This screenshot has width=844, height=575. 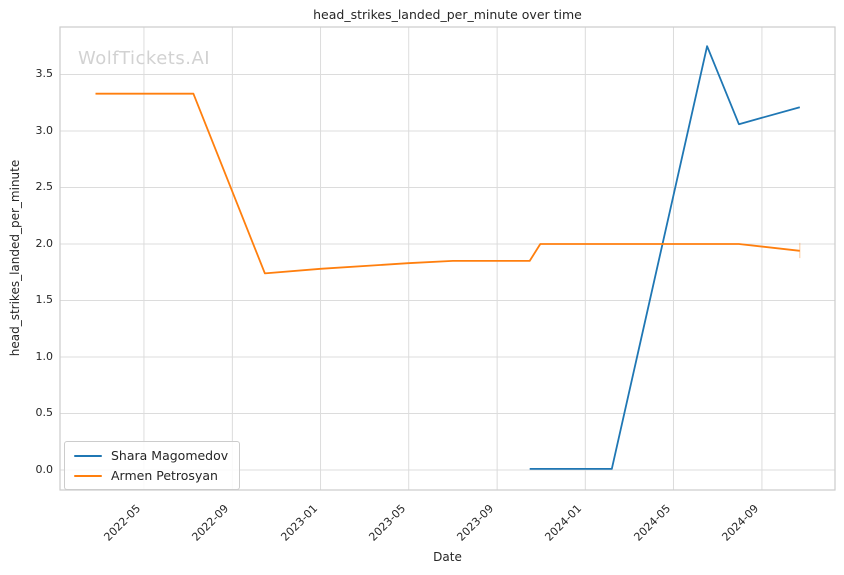 I want to click on y-tick-label: 1.0, so click(x=44, y=356).